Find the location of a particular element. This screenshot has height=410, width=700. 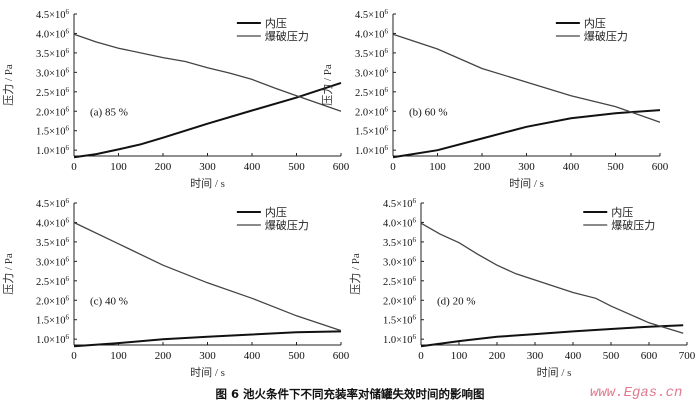

panel-label: (d) 20 % is located at coordinates (456, 301).